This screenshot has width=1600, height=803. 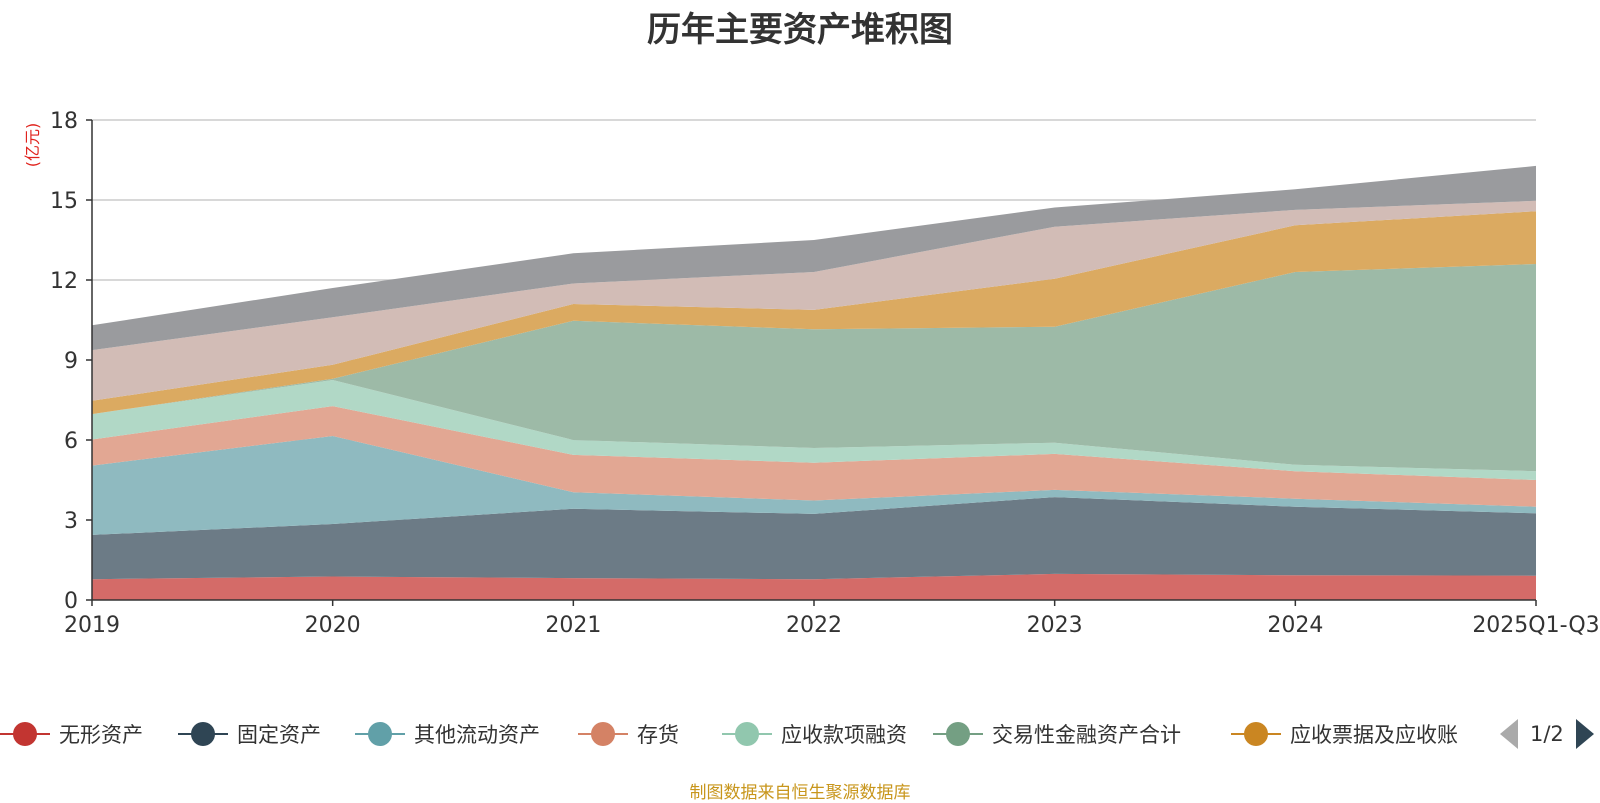 I want to click on data-source-note: 制图数据来自恒生聚源数据库, so click(x=800, y=793).